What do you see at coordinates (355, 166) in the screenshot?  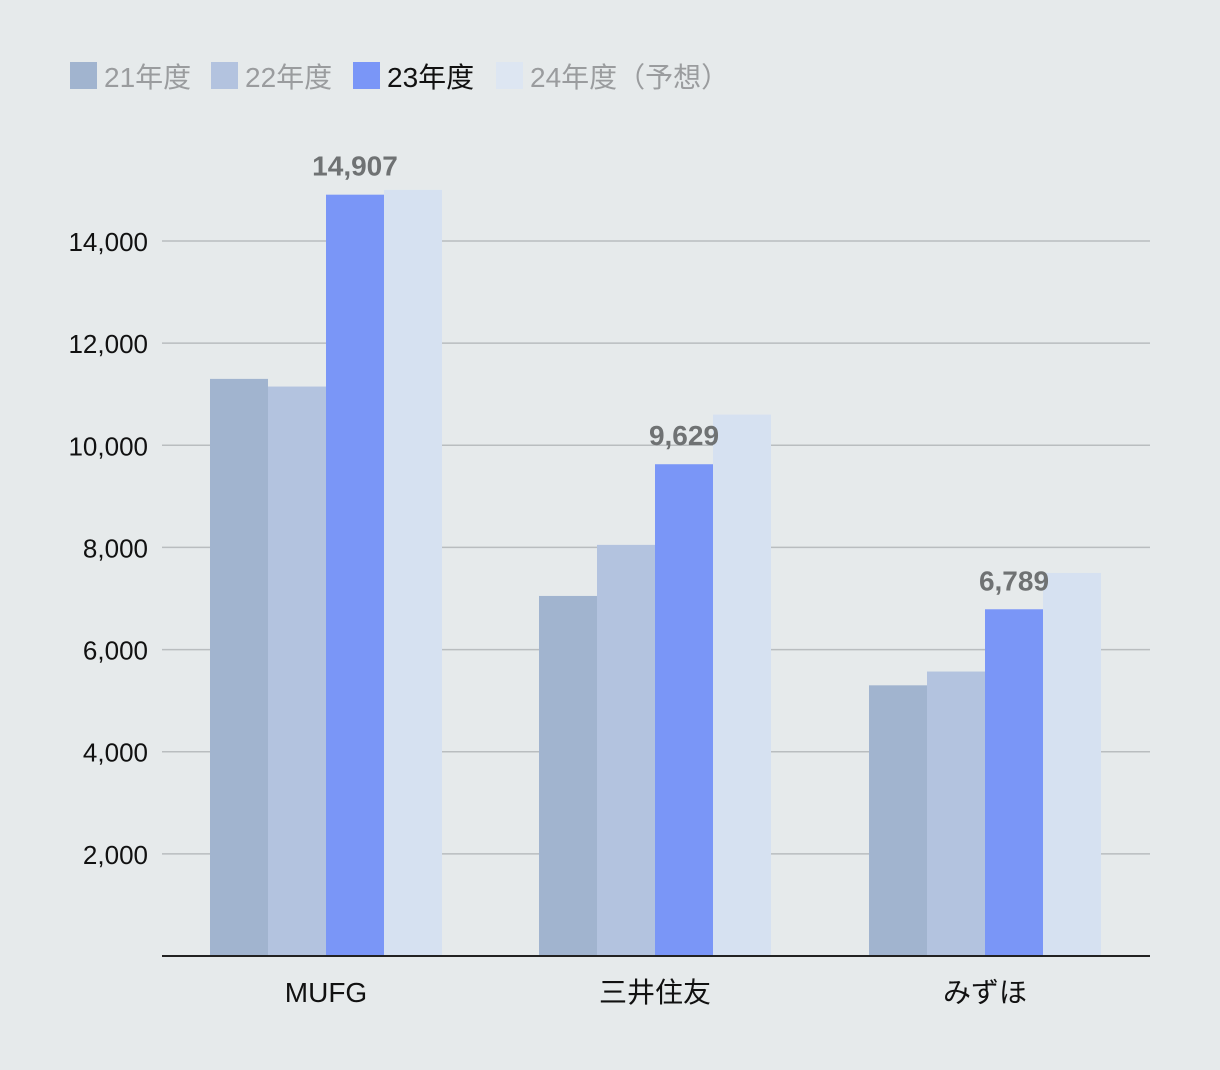 I see `value-label: 14,907` at bounding box center [355, 166].